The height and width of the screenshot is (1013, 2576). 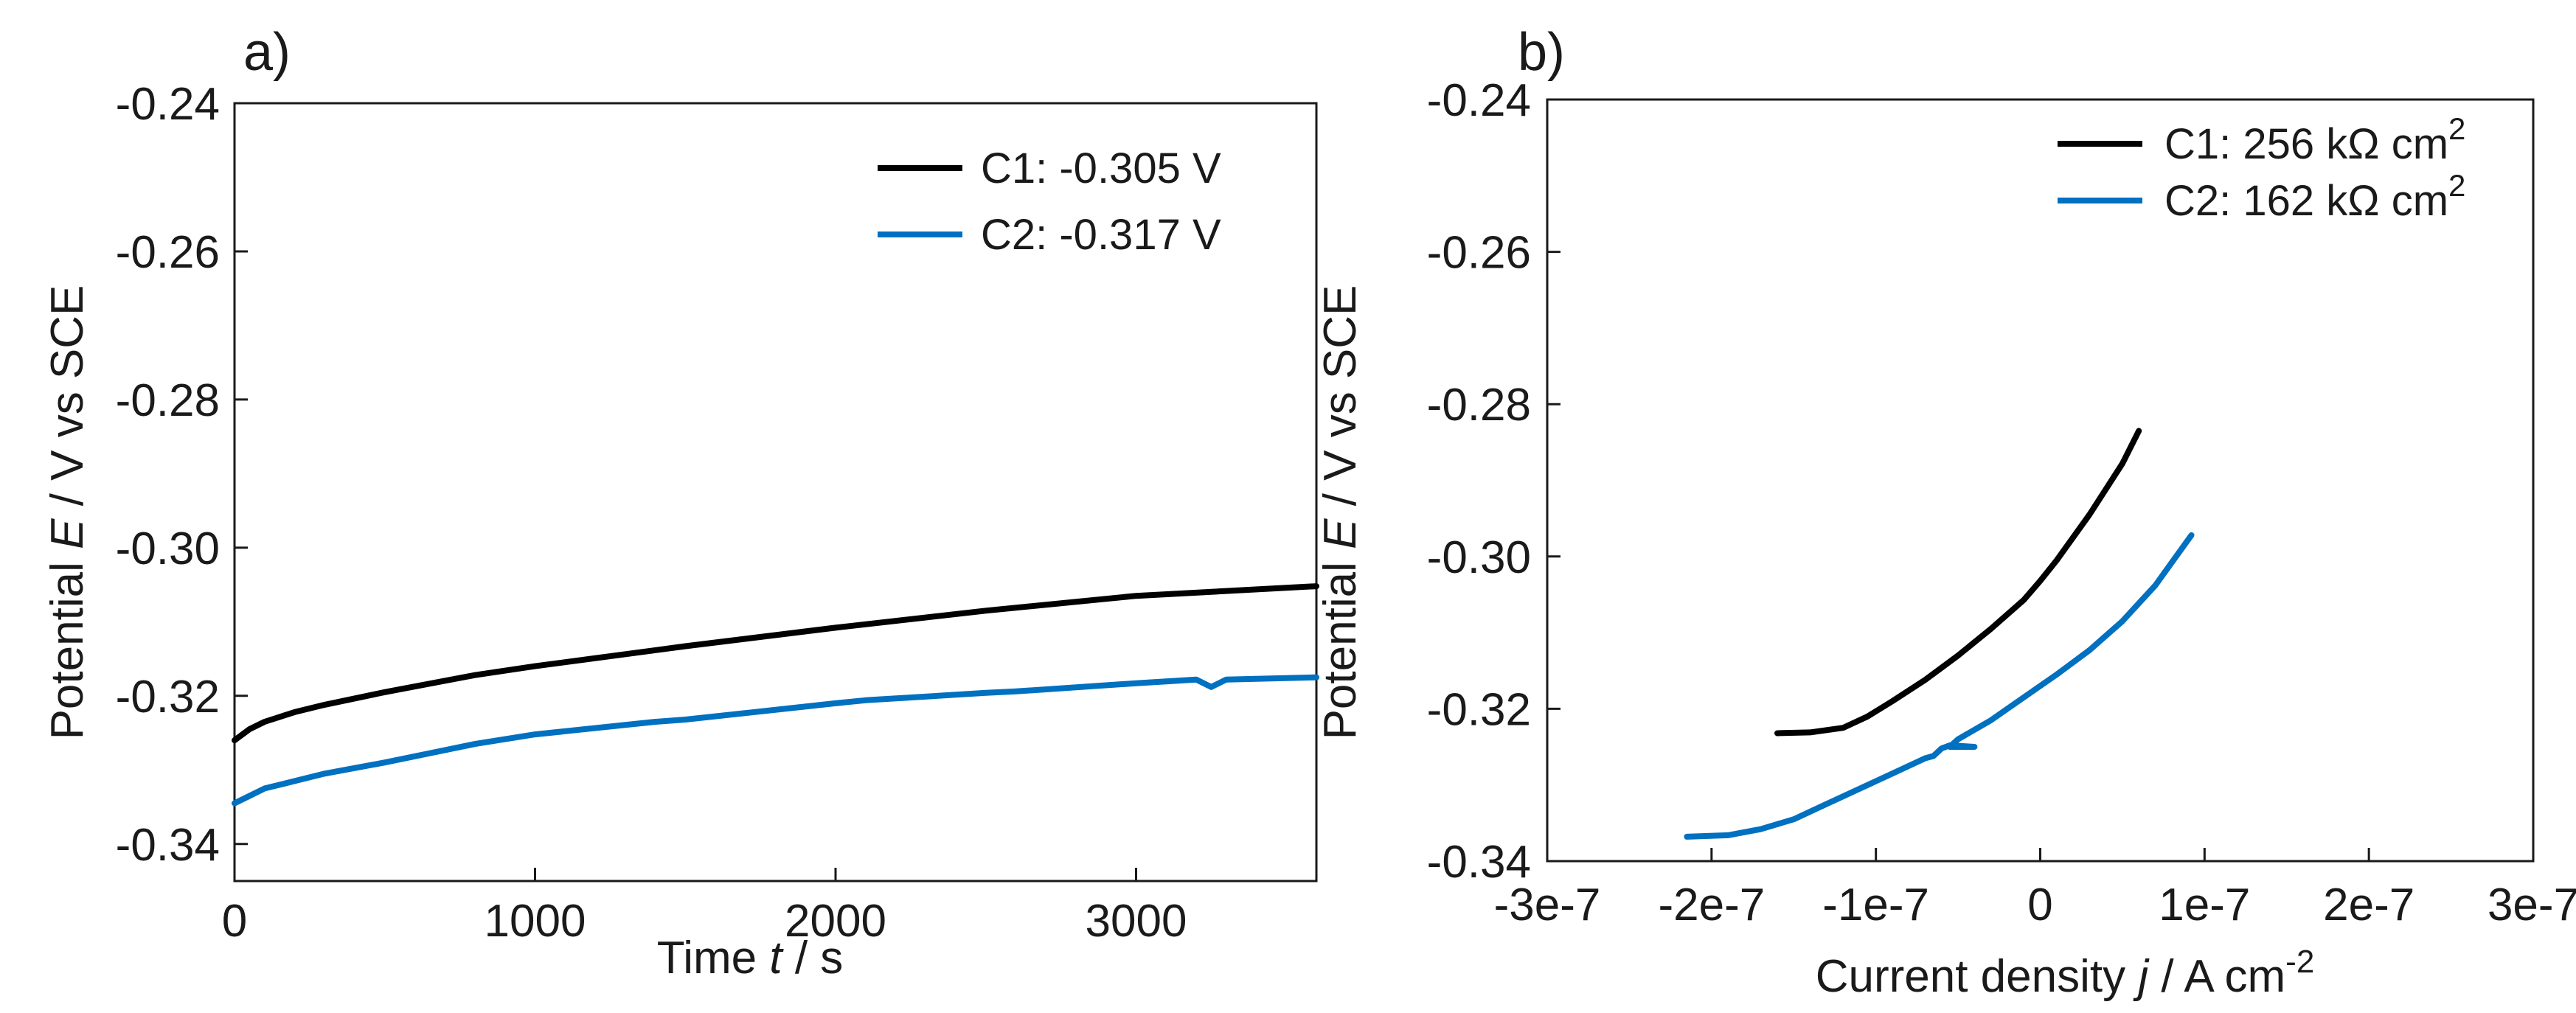 I want to click on panel-a-legend: C1: -0.305 V C2: -0.317 V, so click(x=1049, y=202).